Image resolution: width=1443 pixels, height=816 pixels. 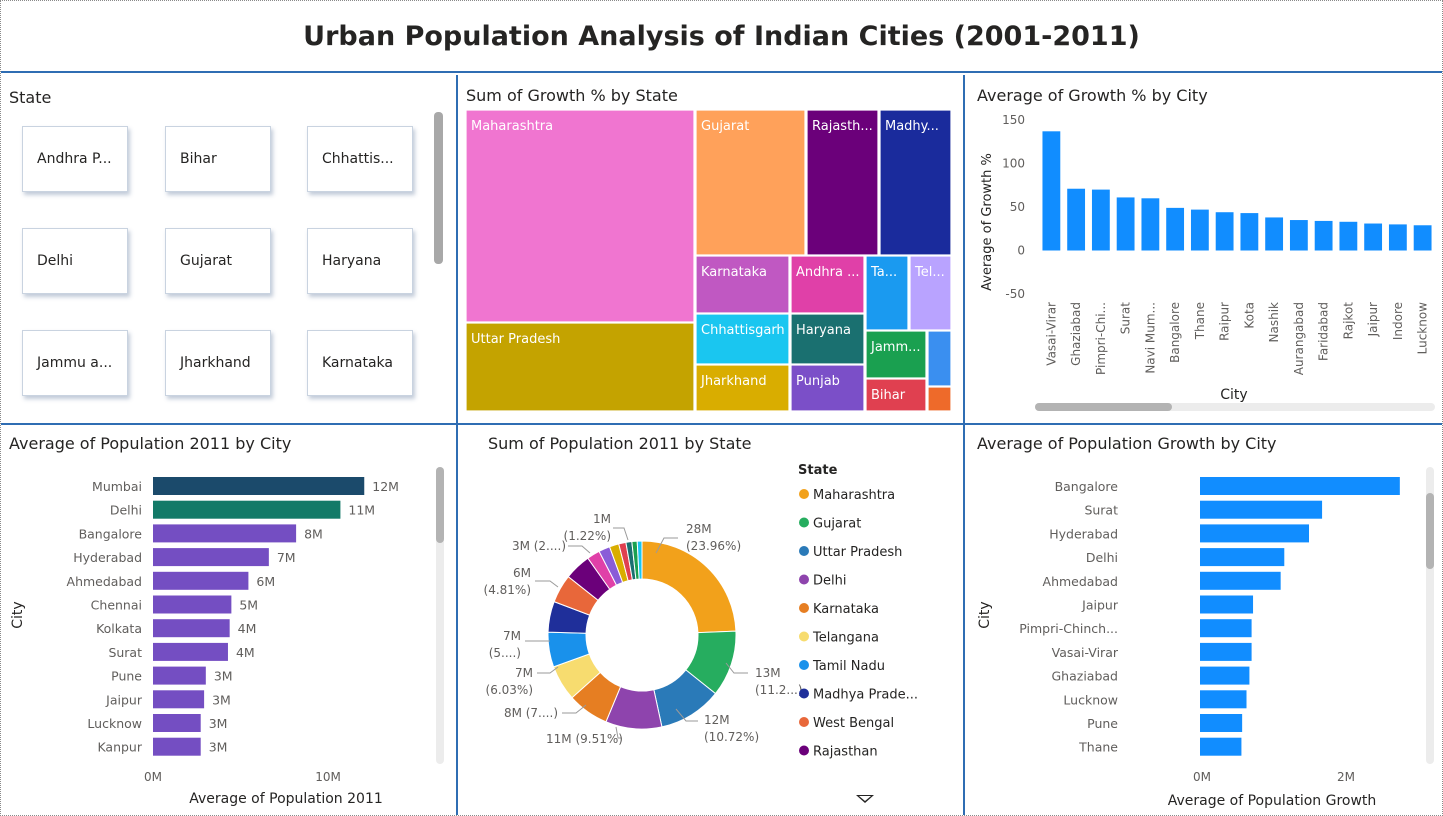 I want to click on slicer-scrollbar, so click(x=438, y=188).